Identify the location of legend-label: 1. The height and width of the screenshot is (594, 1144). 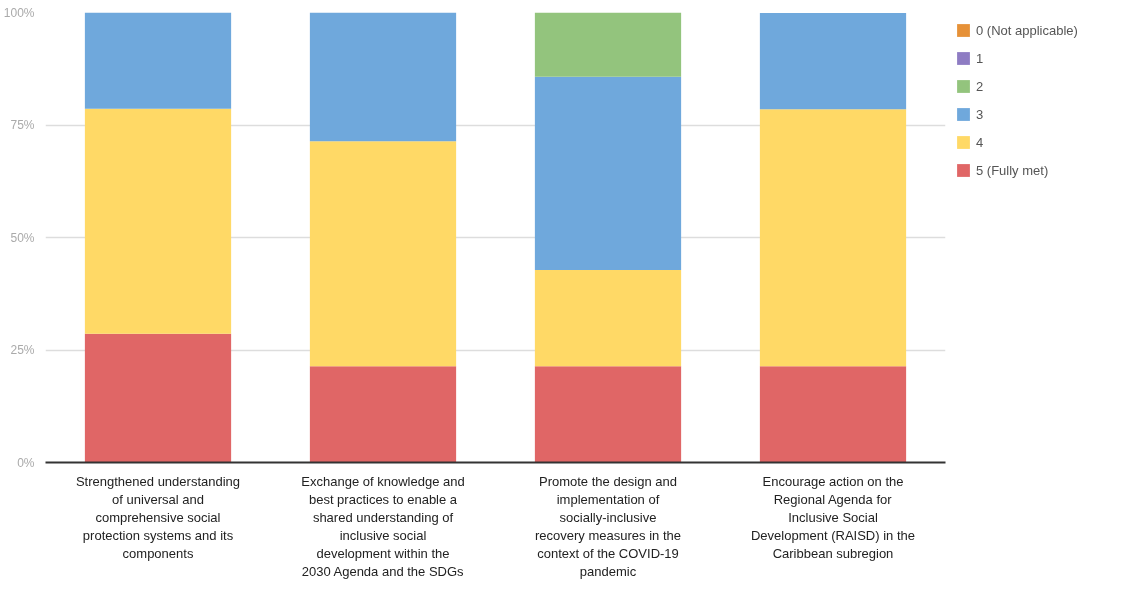
(980, 58).